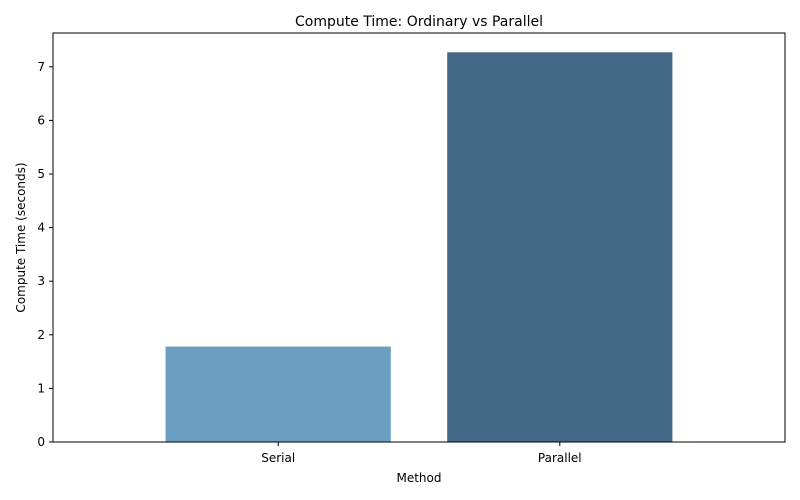  Describe the element at coordinates (41, 174) in the screenshot. I see `y-tick-label: 5` at that location.